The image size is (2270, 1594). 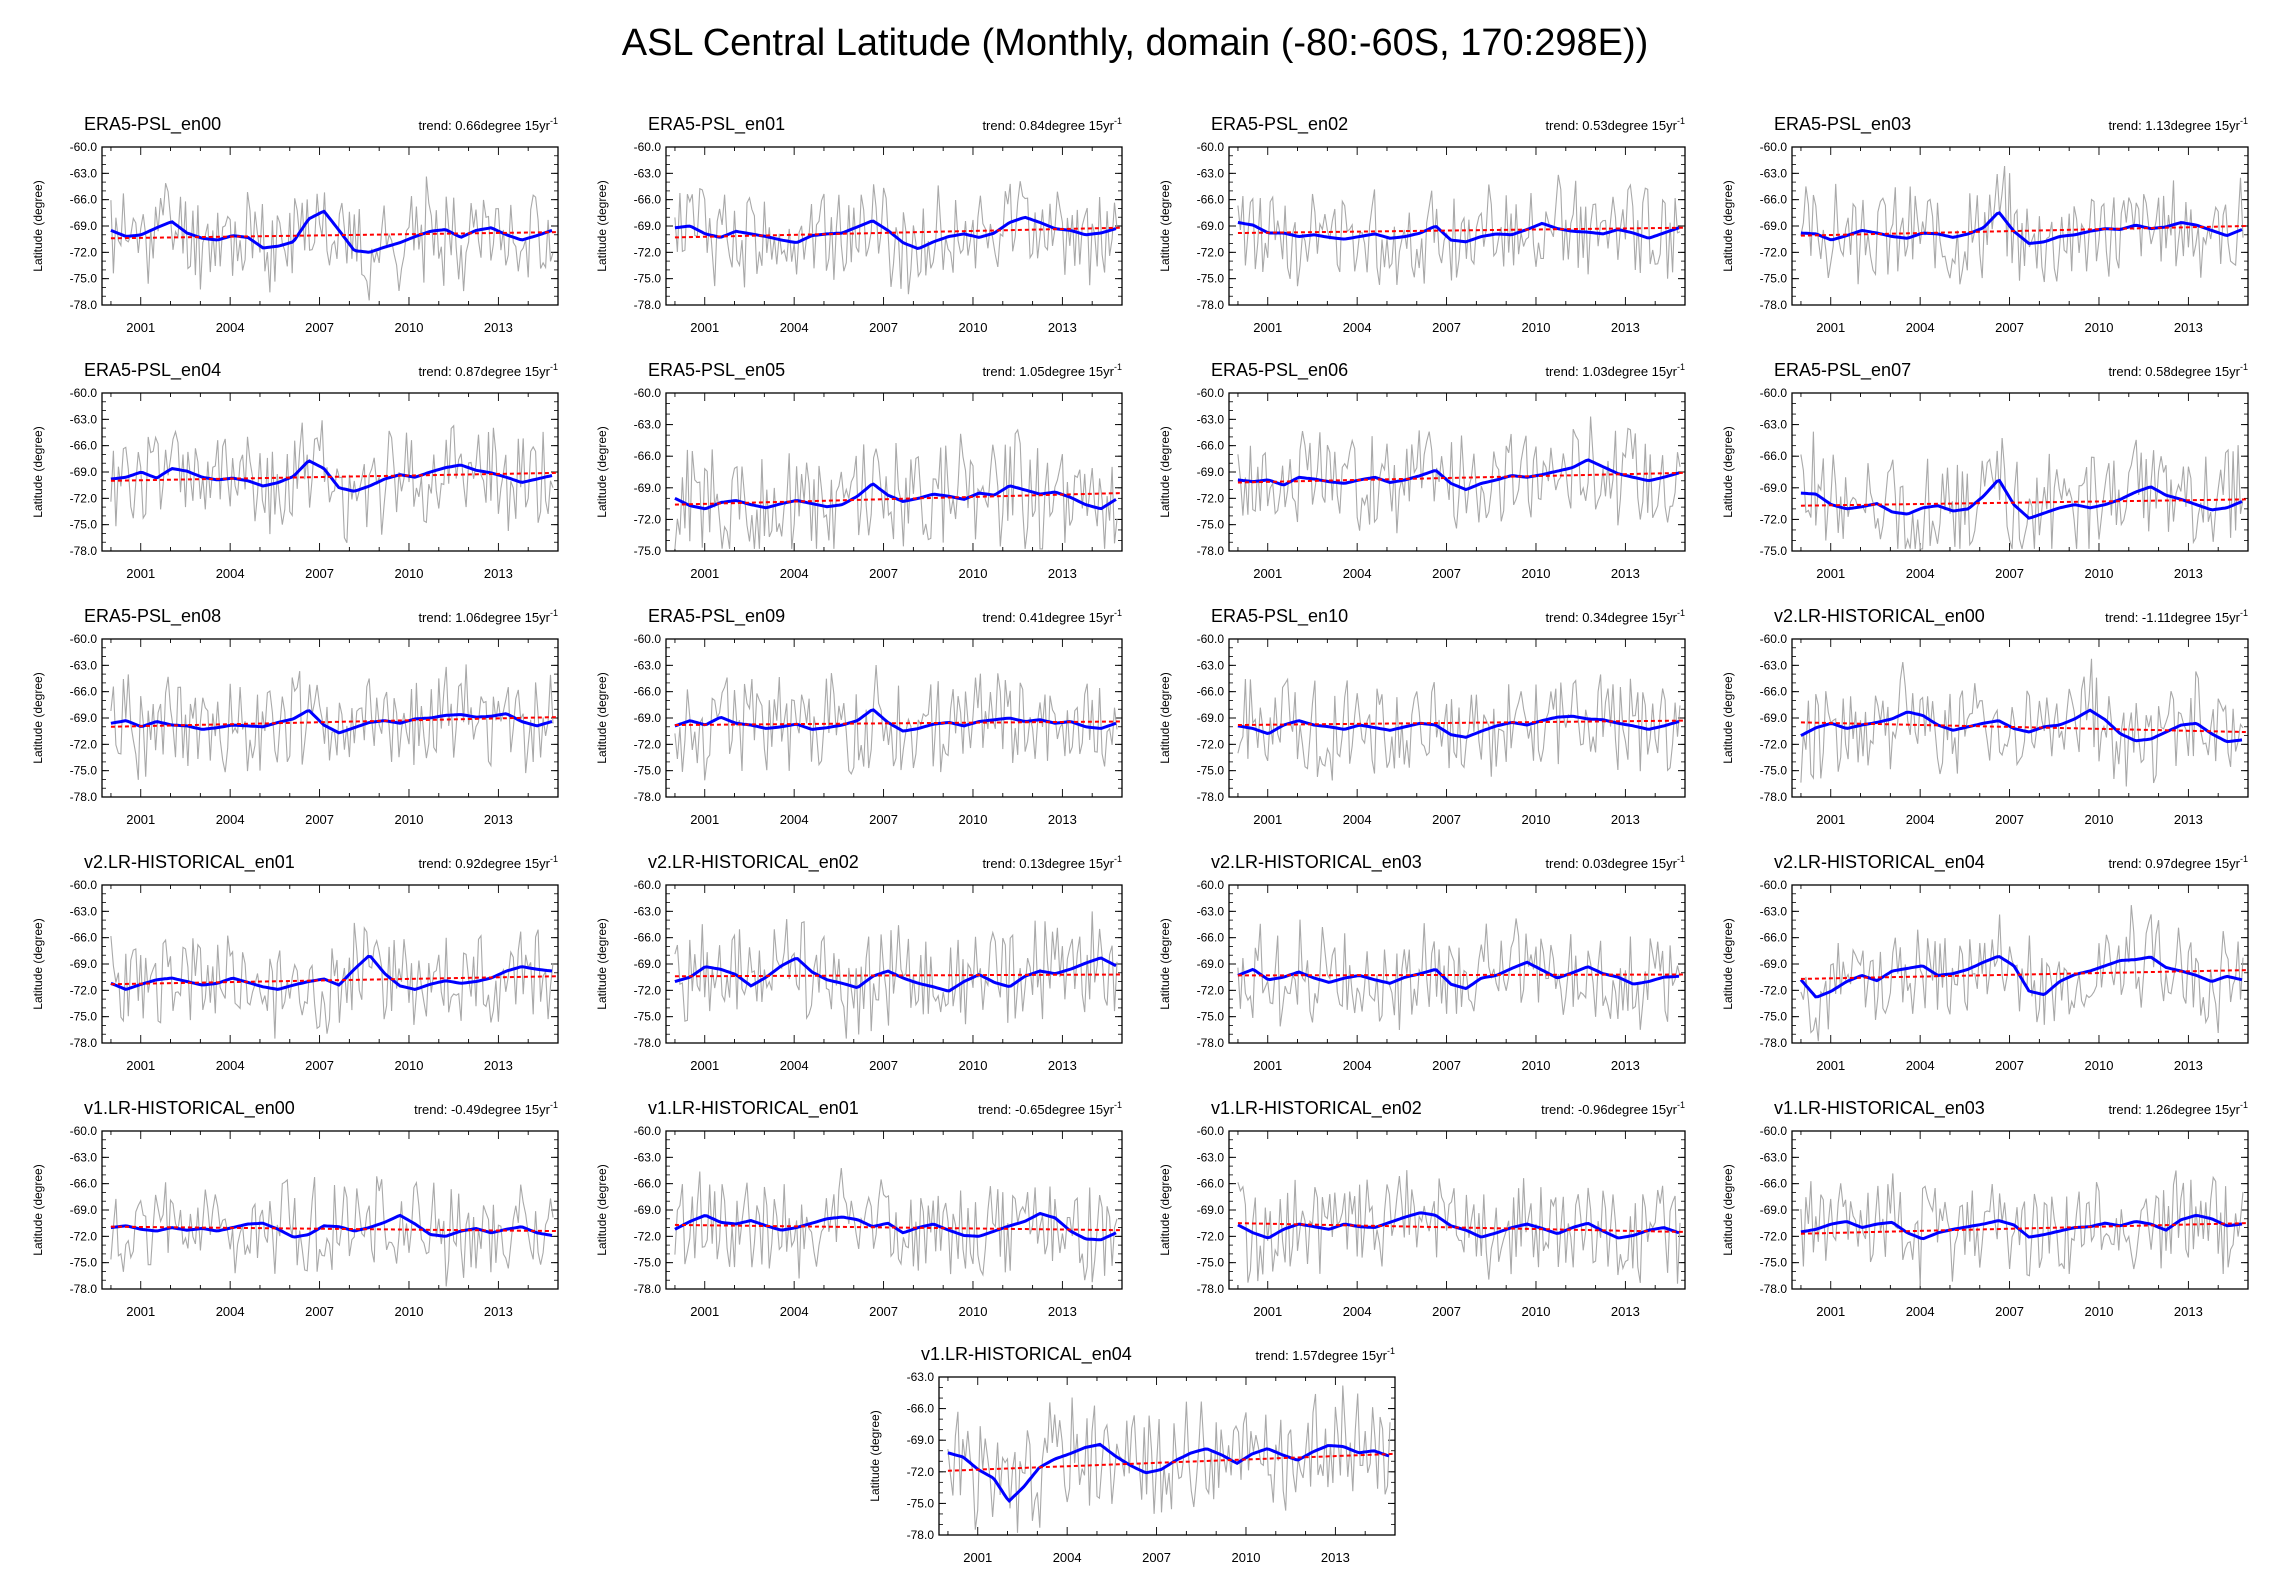 What do you see at coordinates (1050, 1108) in the screenshot?
I see `trend-label: trend: -0.65degree 15yr-1` at bounding box center [1050, 1108].